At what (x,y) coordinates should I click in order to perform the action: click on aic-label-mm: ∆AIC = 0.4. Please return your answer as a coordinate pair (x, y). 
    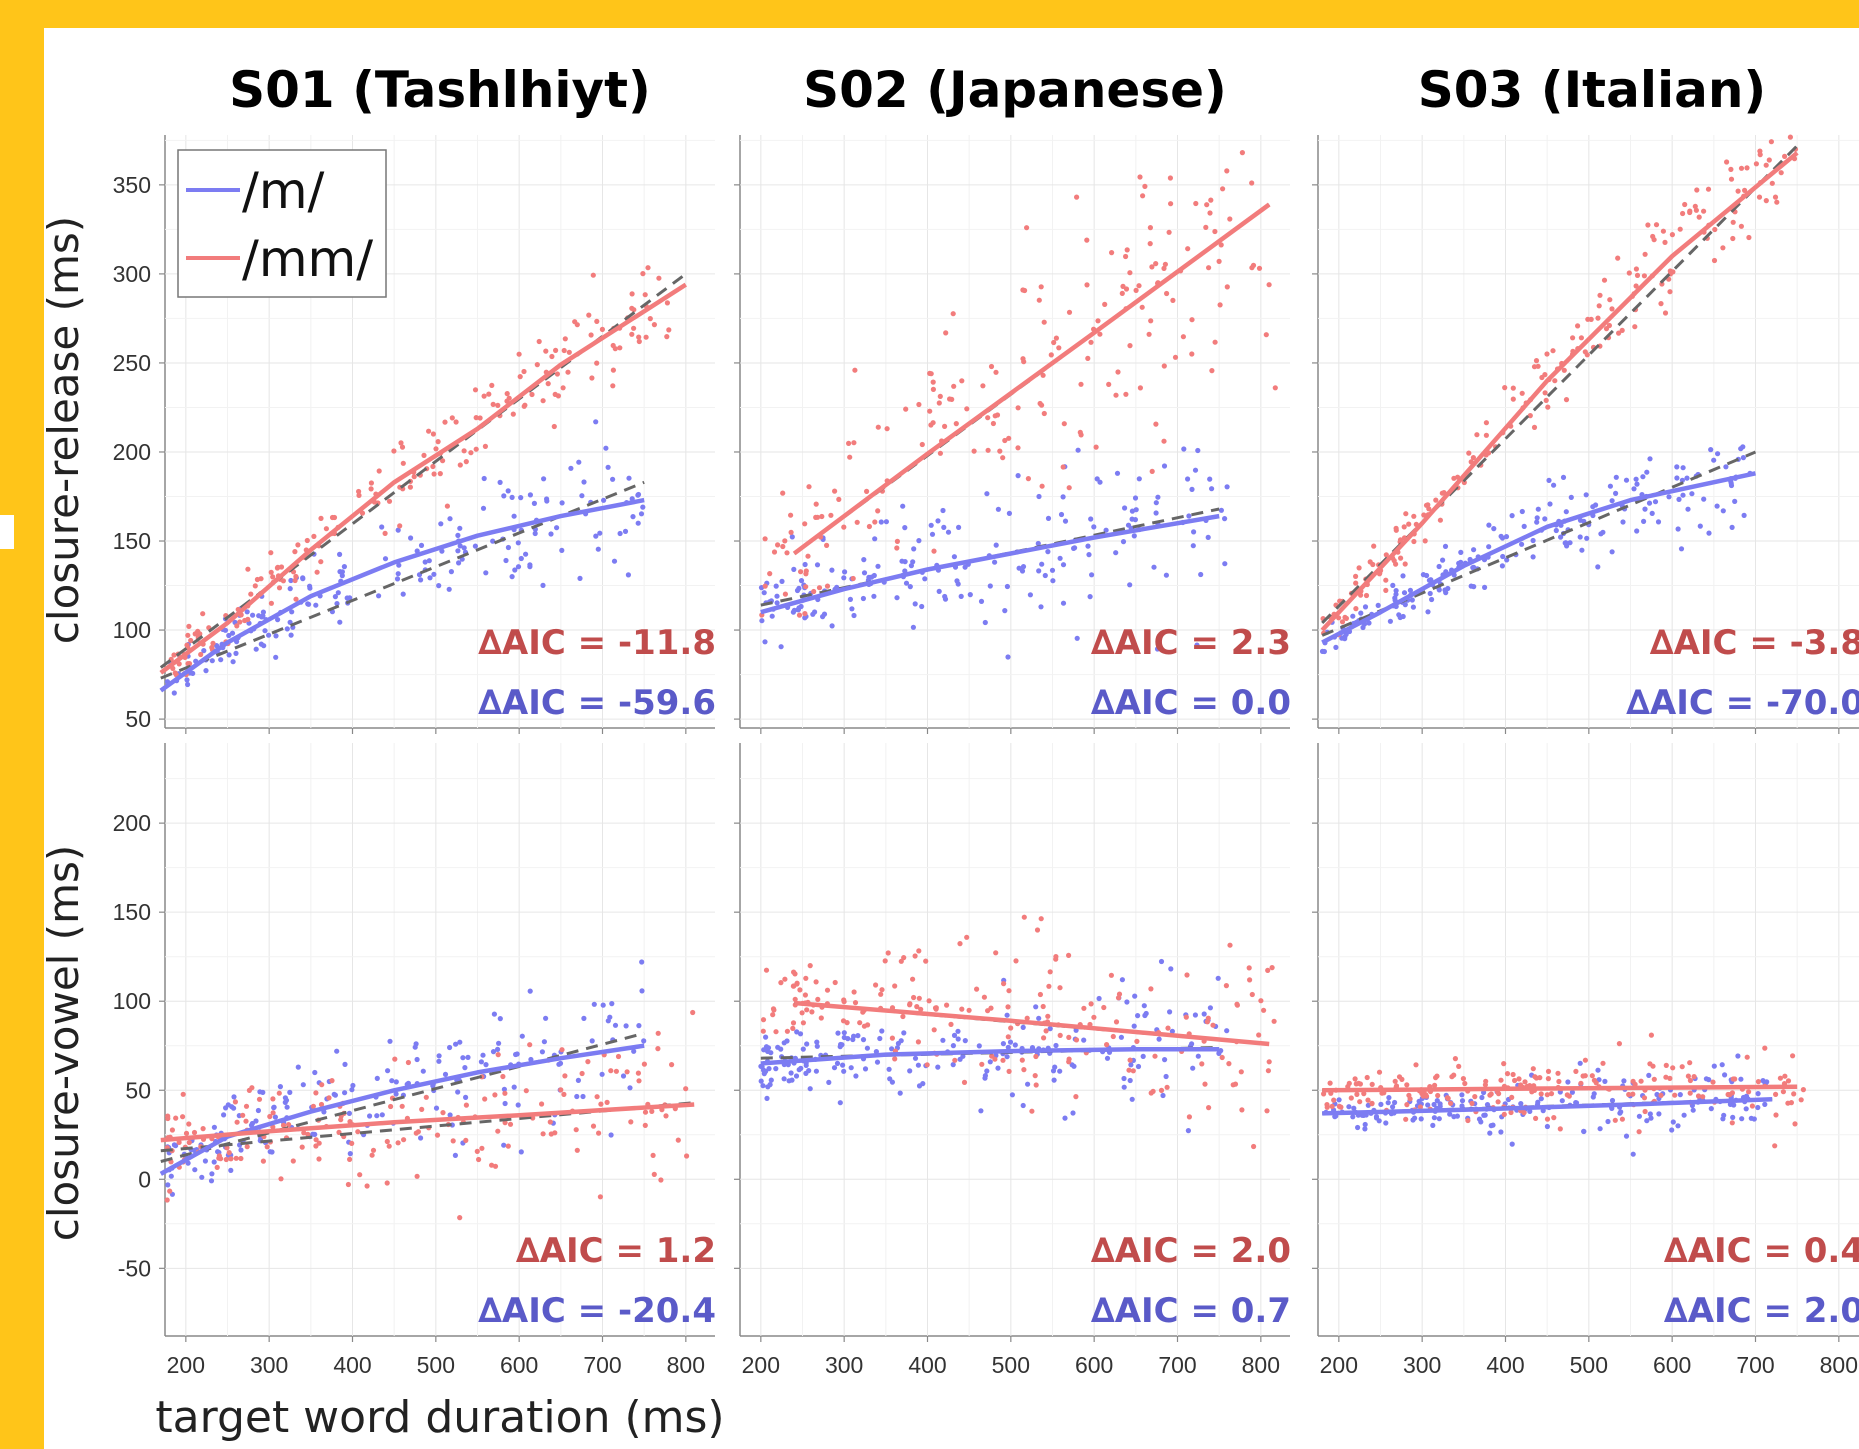
    Looking at the image, I should click on (1761, 1251).